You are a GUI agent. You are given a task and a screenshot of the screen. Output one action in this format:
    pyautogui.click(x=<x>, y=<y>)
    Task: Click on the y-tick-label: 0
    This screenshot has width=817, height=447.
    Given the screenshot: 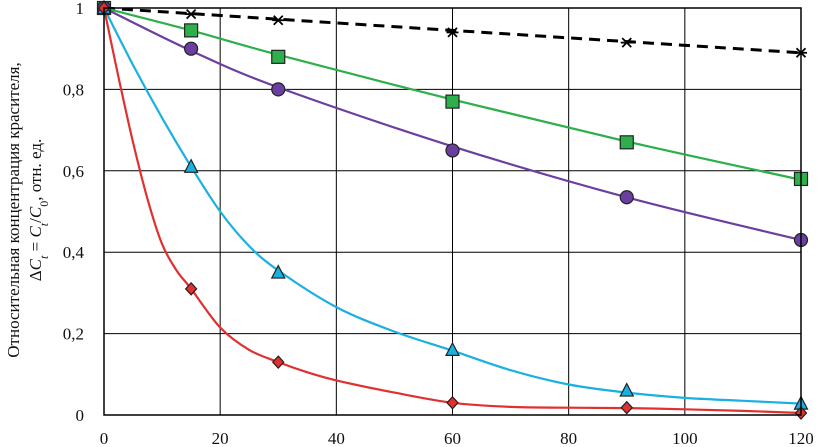 What is the action you would take?
    pyautogui.click(x=80, y=415)
    